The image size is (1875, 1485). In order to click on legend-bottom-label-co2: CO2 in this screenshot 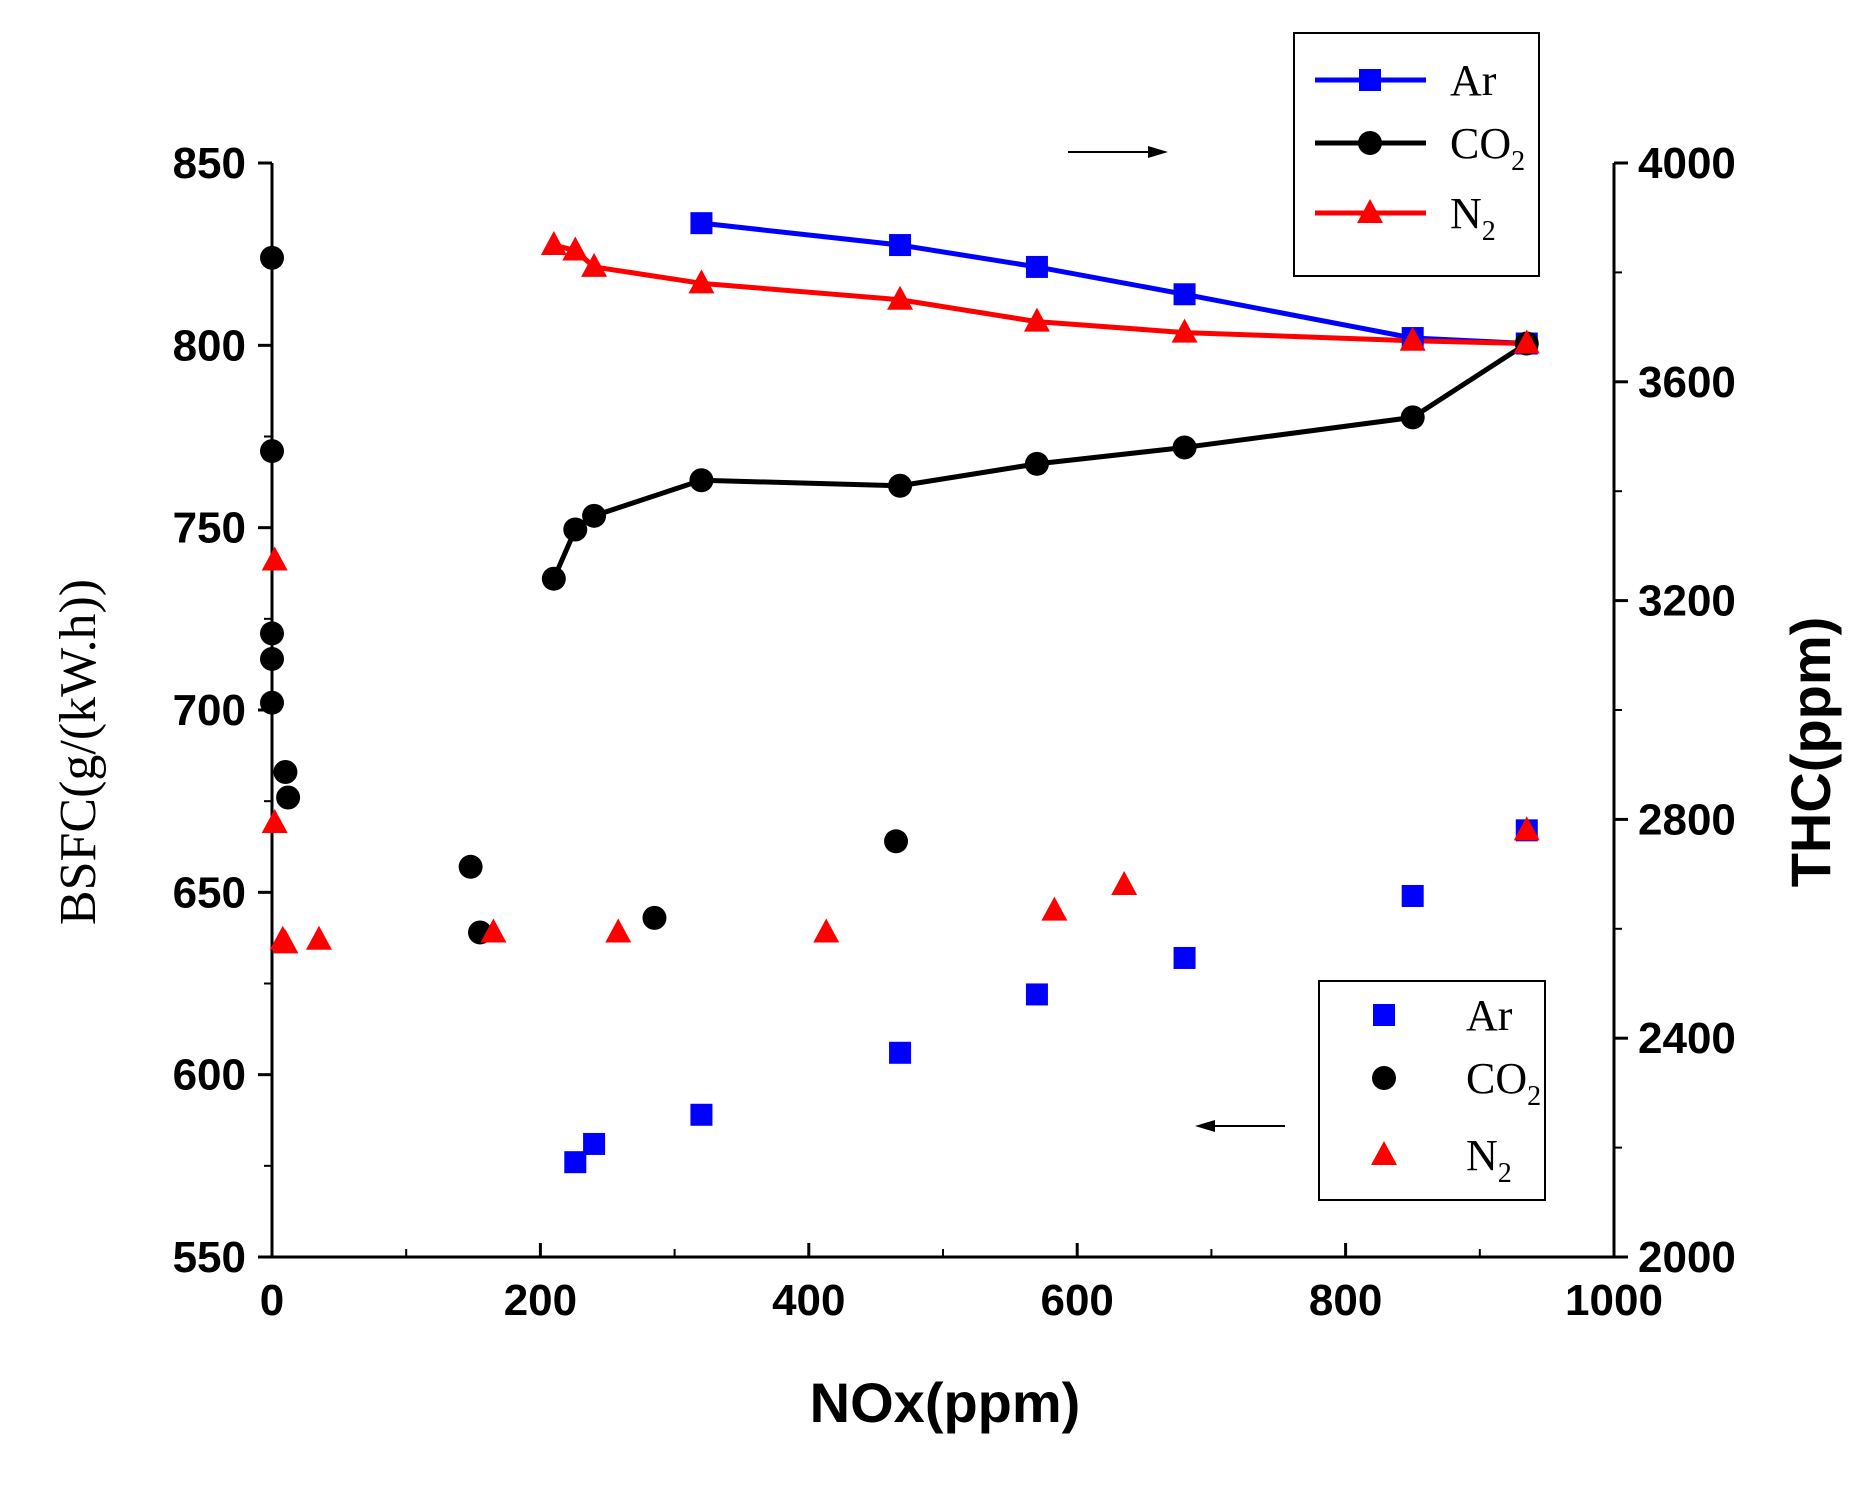, I will do `click(1503, 1083)`.